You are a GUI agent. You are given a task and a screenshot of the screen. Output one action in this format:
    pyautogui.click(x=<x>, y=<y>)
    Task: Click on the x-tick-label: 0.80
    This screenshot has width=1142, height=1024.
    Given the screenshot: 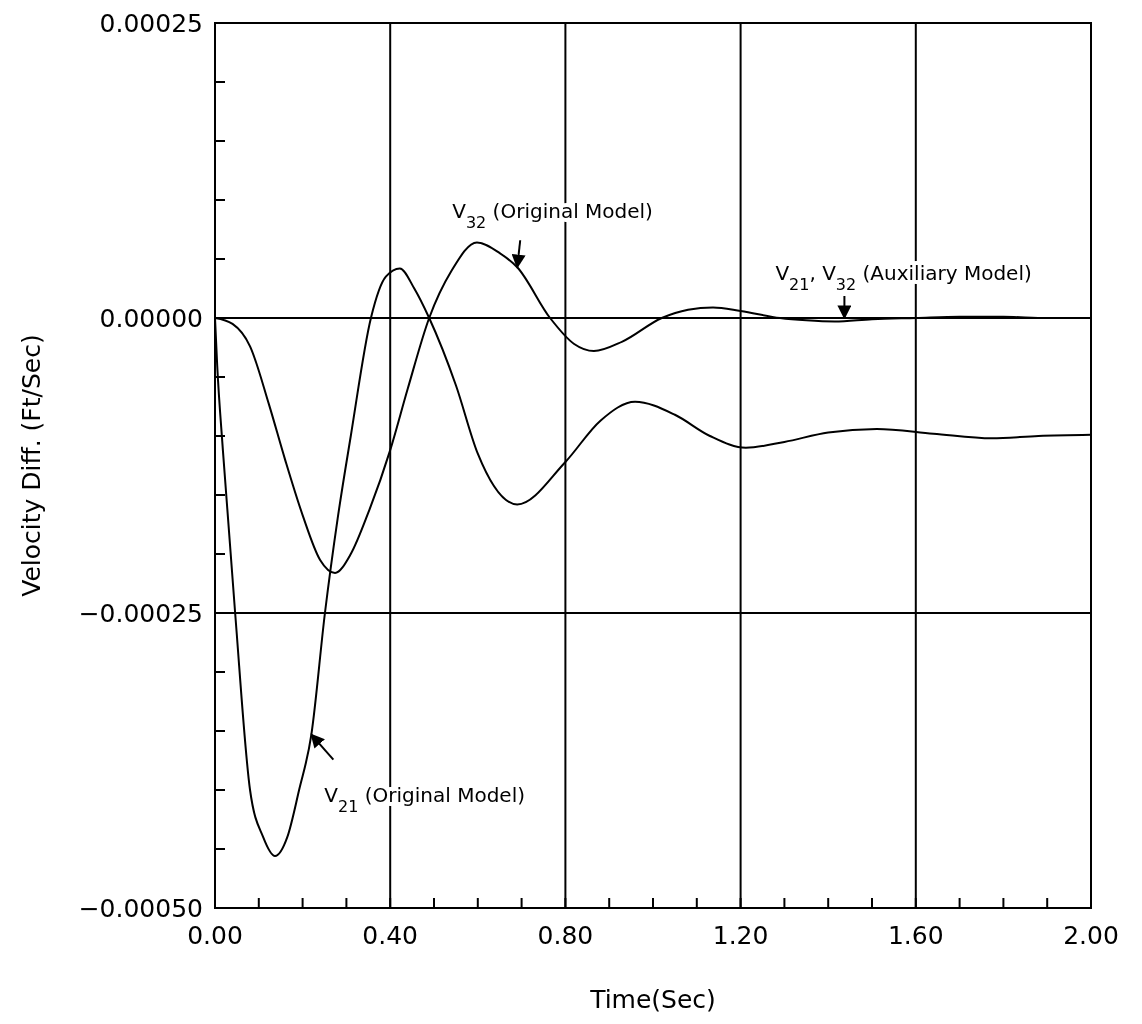 What is the action you would take?
    pyautogui.click(x=565, y=935)
    